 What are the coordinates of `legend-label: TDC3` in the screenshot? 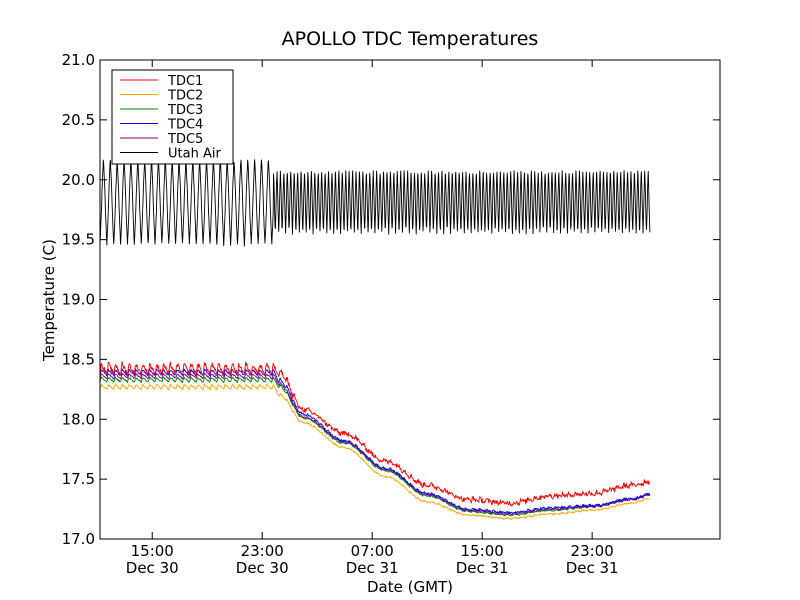 It's located at (185, 110).